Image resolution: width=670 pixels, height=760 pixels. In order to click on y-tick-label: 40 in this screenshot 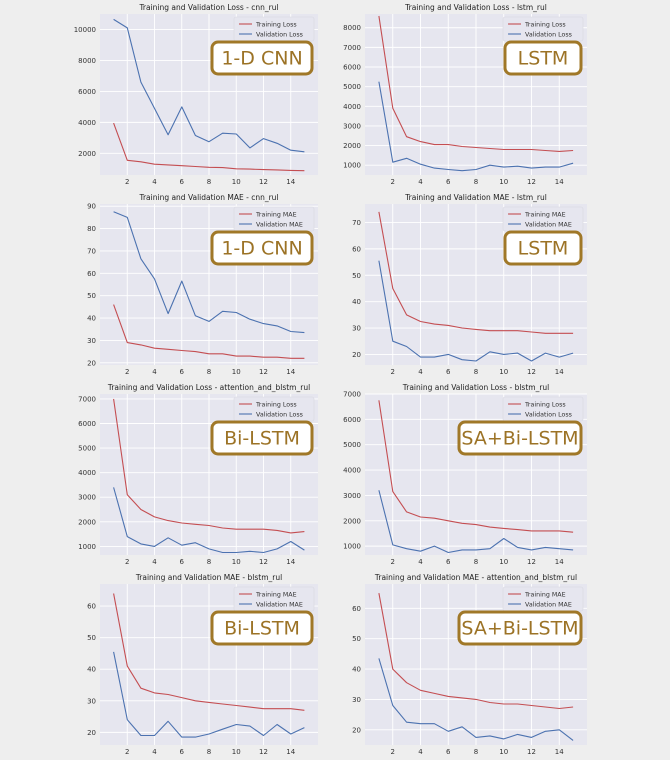, I will do `click(91, 670)`.